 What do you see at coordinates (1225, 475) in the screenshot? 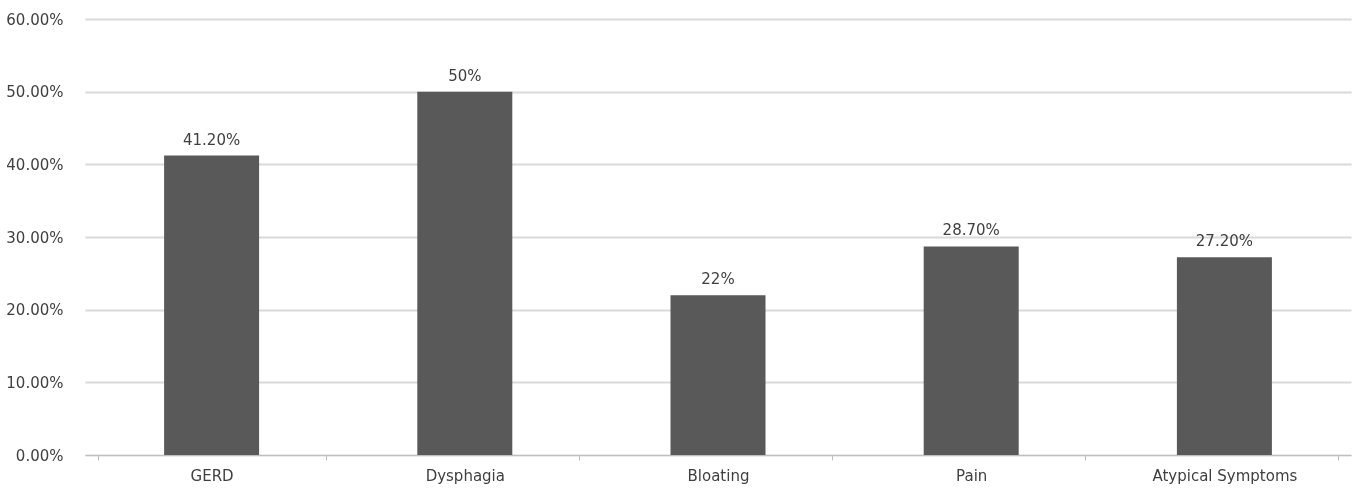
I see `x-tick-label: Atypical Symptoms` at bounding box center [1225, 475].